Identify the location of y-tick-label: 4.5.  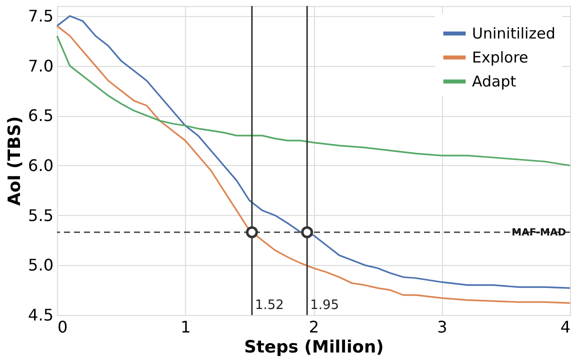
(41, 315).